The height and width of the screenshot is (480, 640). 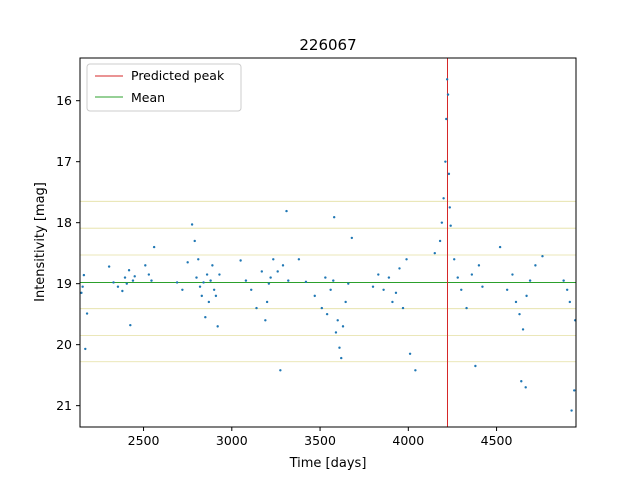 I want to click on y-tick-label: 20, so click(x=64, y=344).